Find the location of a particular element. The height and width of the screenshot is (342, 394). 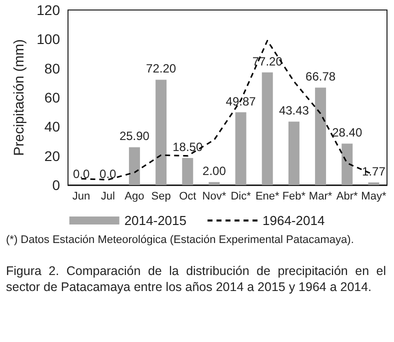

data-label: 72.20 is located at coordinates (161, 69).